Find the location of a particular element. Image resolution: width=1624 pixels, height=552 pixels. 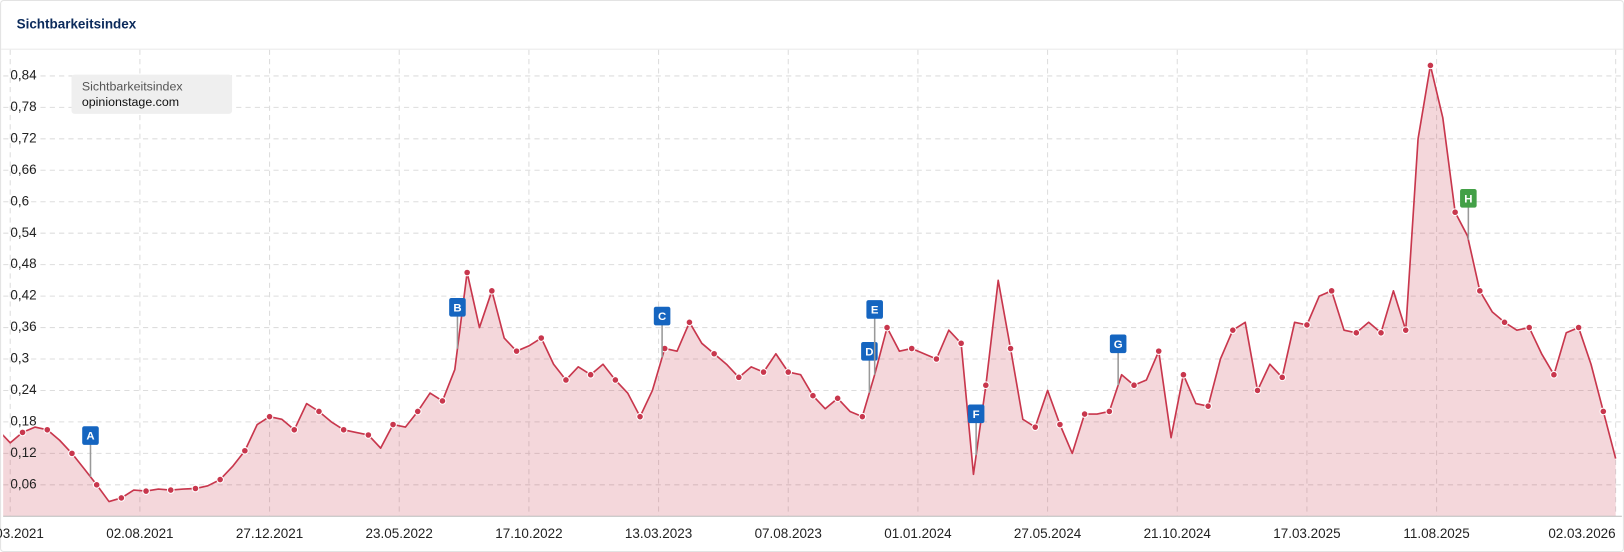

annotation-label: A is located at coordinates (90, 437).